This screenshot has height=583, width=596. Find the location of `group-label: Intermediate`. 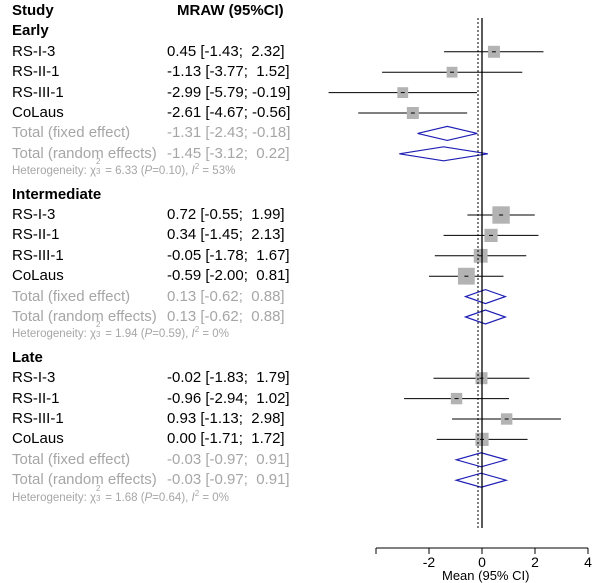

group-label: Intermediate is located at coordinates (57, 194).